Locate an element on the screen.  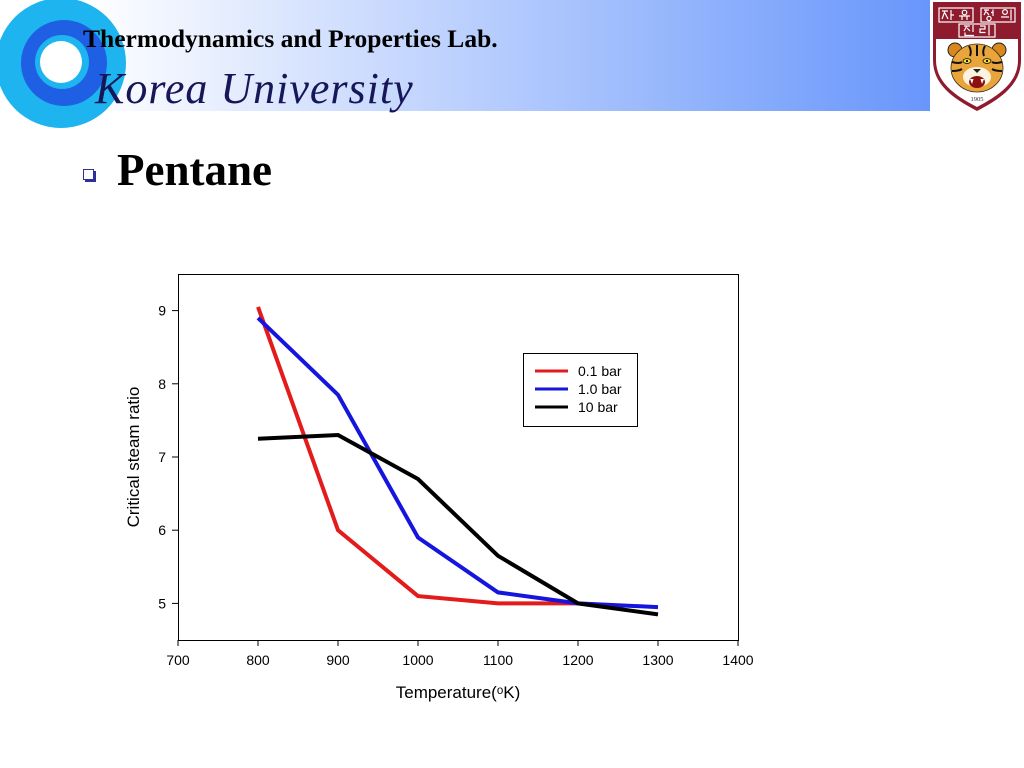
y-tick-label: 7 is located at coordinates (162, 457).